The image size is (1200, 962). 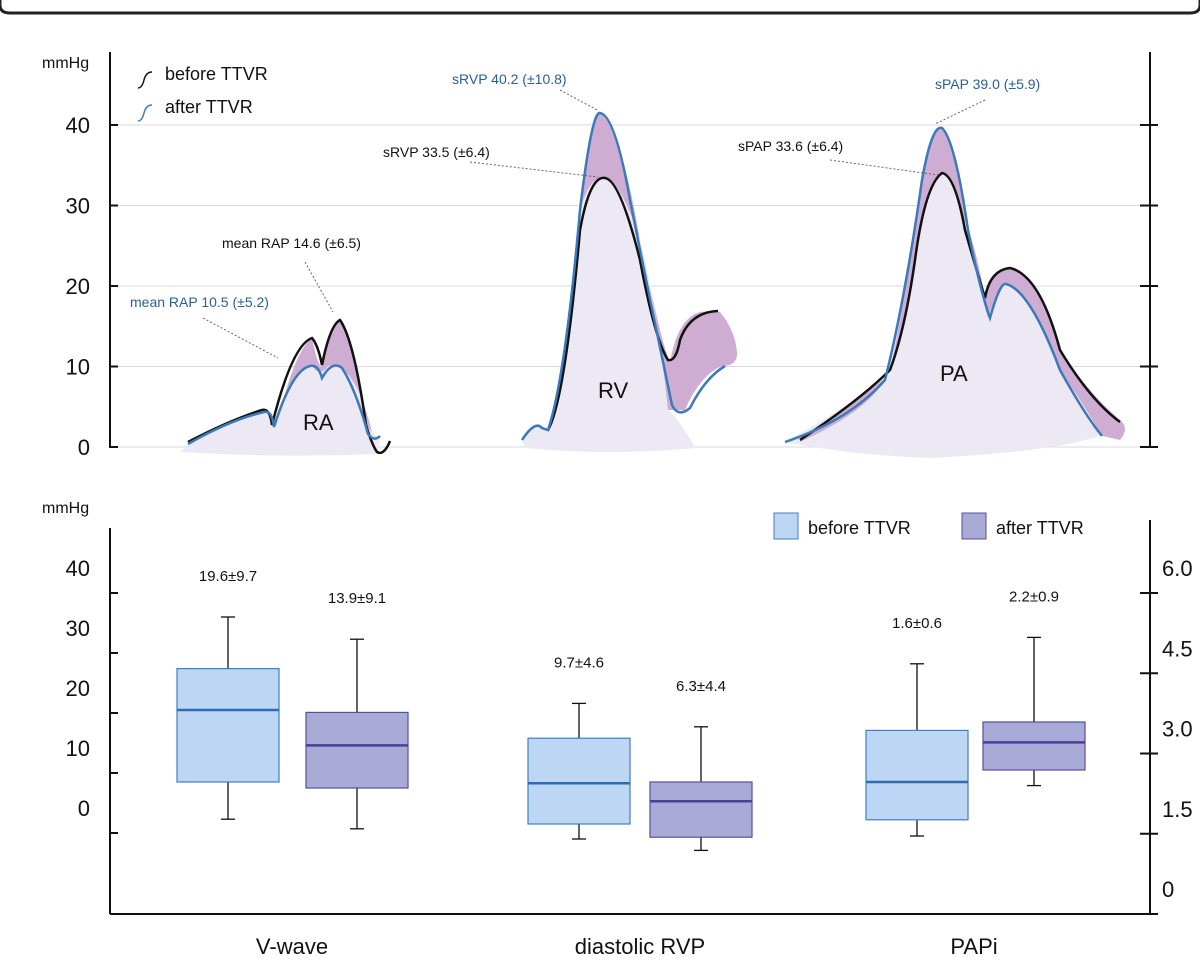 I want to click on rv-after-leader, so click(x=578, y=100).